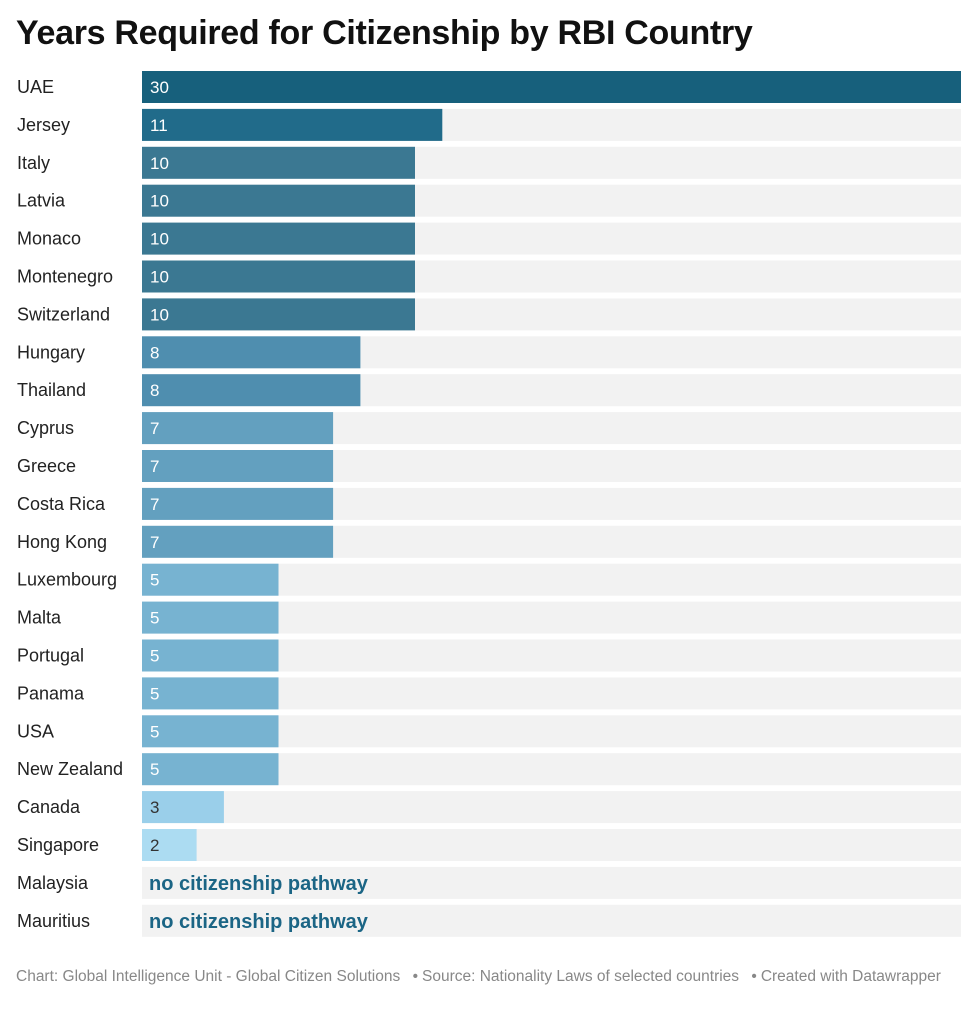  Describe the element at coordinates (41, 201) in the screenshot. I see `category-label: Latvia` at that location.